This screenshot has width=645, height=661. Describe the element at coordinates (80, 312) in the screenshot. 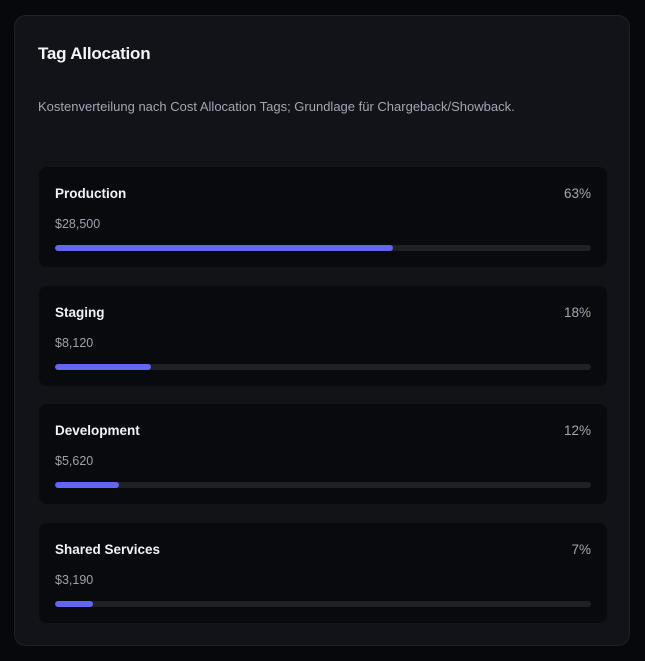

I see `allocation-name: Staging` at that location.